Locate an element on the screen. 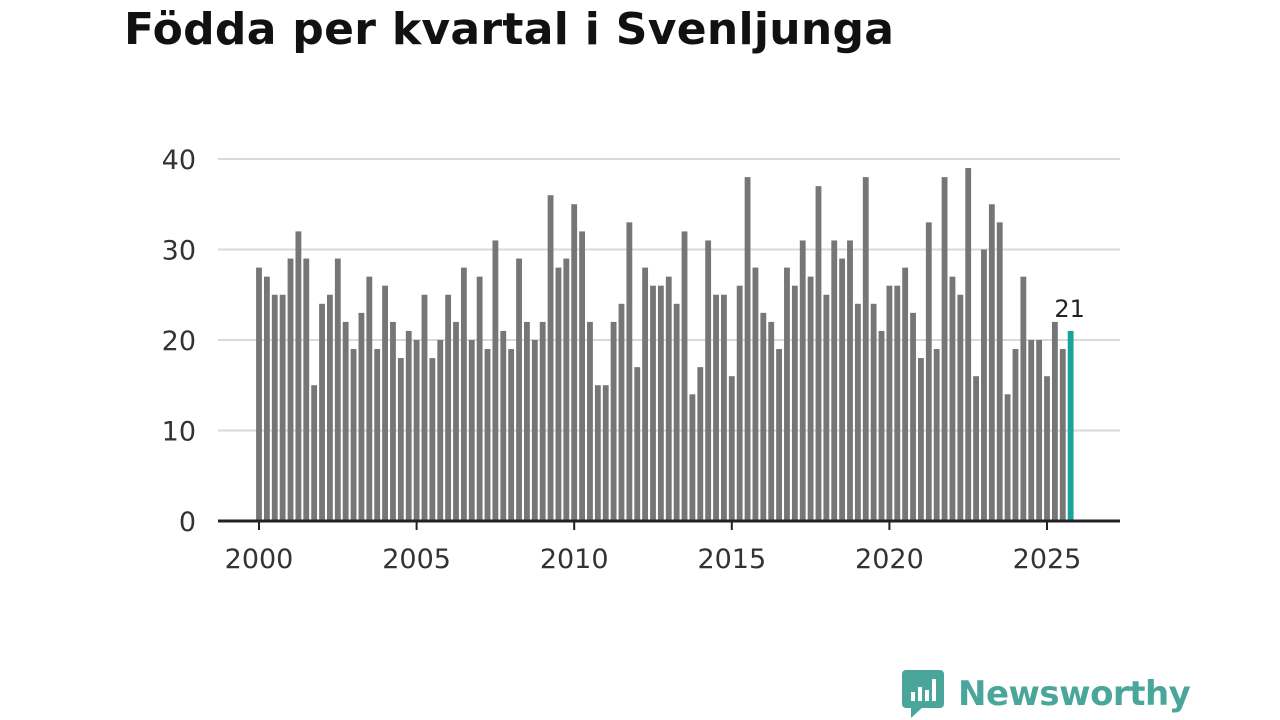 The height and width of the screenshot is (720, 1280). x-axis-ticks: 2000 2005 2010 2015 2020 2025 is located at coordinates (653, 548).